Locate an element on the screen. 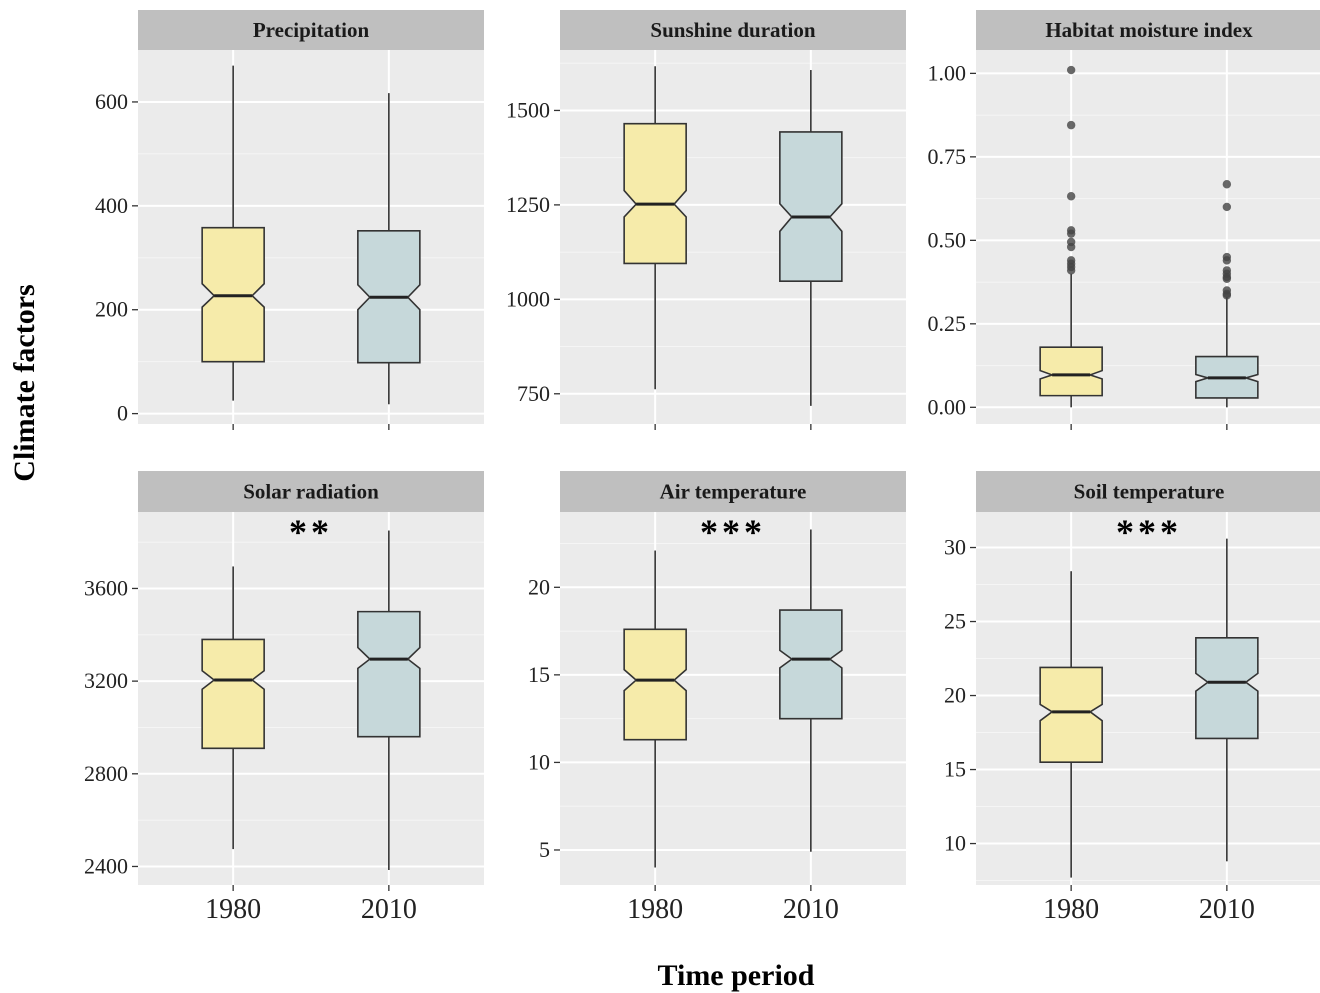 The image size is (1320, 993). panel-title: Precipitation is located at coordinates (311, 30).